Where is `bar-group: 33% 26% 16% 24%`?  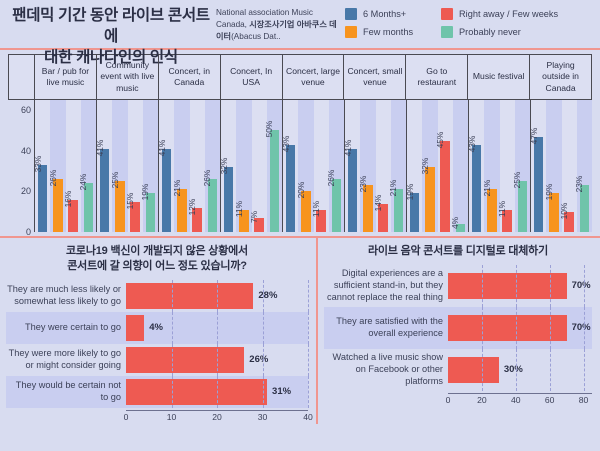
bar-group: 33% 26% 16% 24% is located at coordinates (64, 166).